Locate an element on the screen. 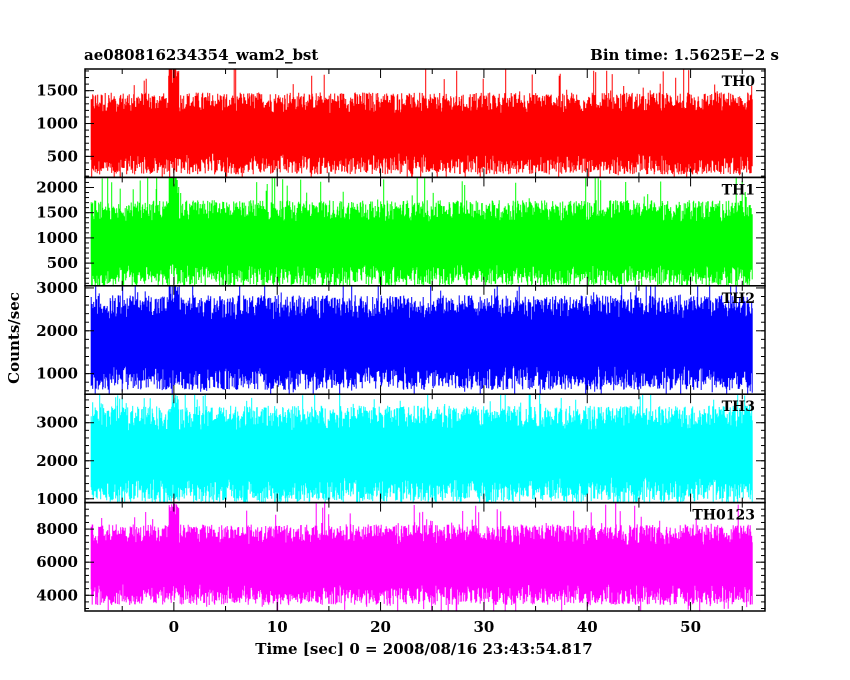  panel-label-th2: TH2 is located at coordinates (738, 299).